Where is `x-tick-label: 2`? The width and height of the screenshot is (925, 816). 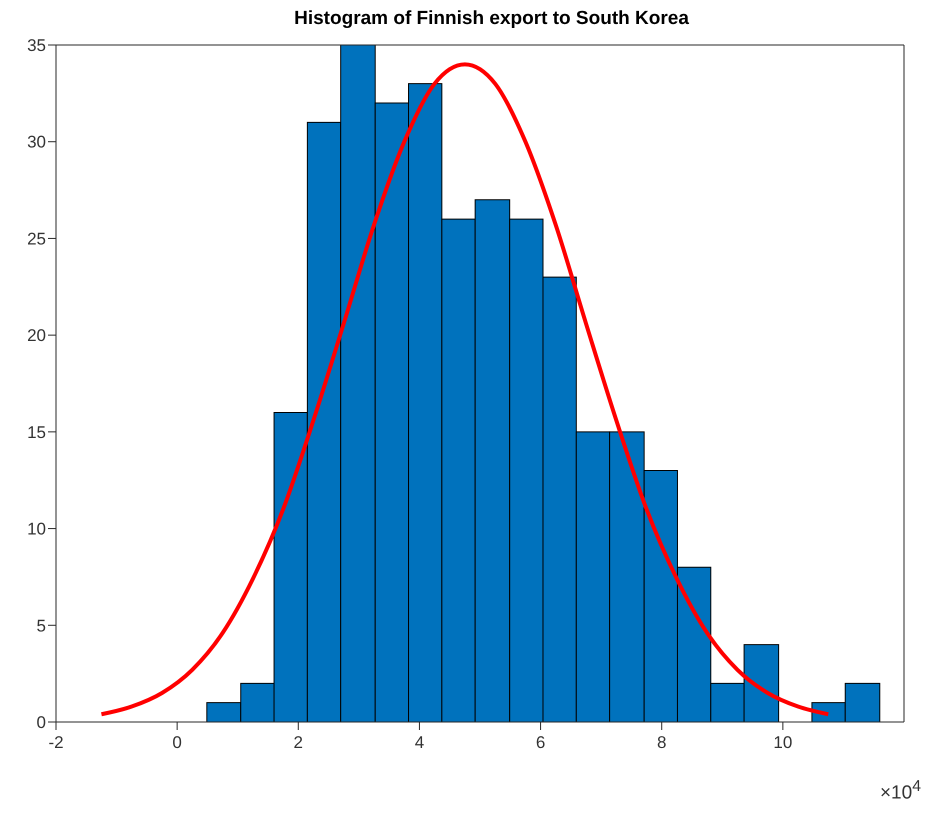 x-tick-label: 2 is located at coordinates (299, 742).